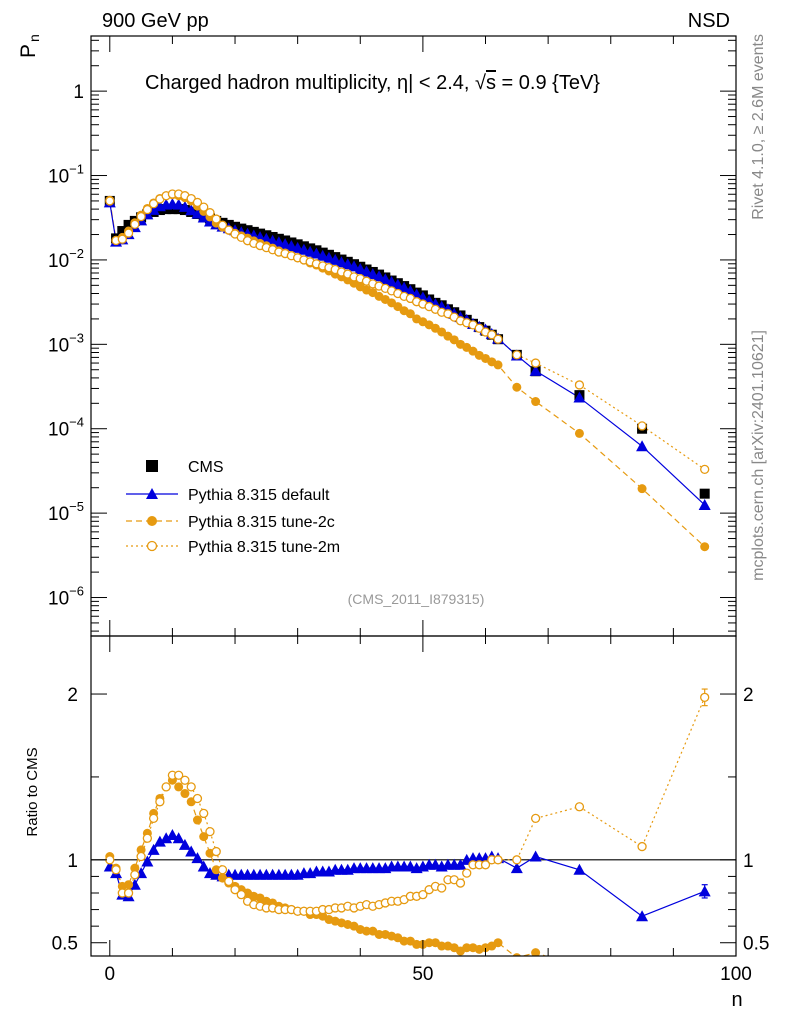 The width and height of the screenshot is (786, 1024). I want to click on ratio-y-tick-label-right: 1, so click(748, 861).